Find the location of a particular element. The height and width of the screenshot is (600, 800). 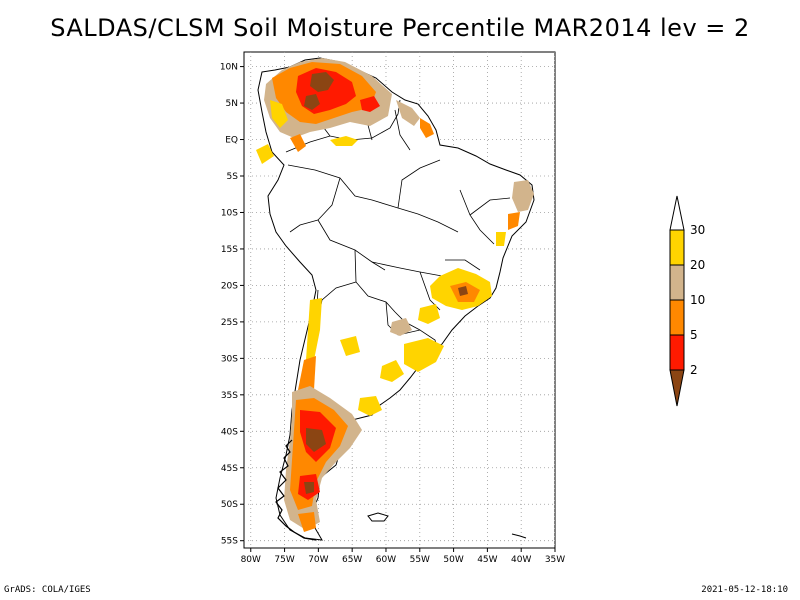

colorbar-label-5: 5 is located at coordinates (694, 335).